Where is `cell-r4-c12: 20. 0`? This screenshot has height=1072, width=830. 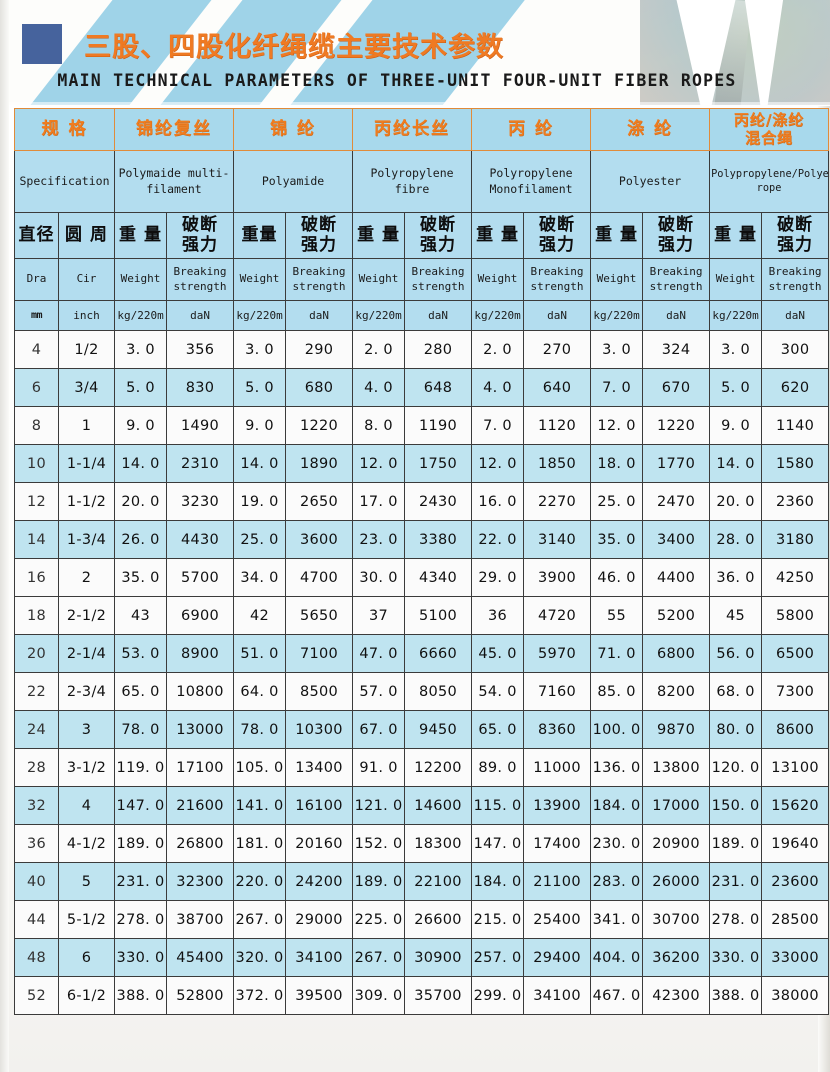
cell-r4-c12: 20. 0 is located at coordinates (736, 501).